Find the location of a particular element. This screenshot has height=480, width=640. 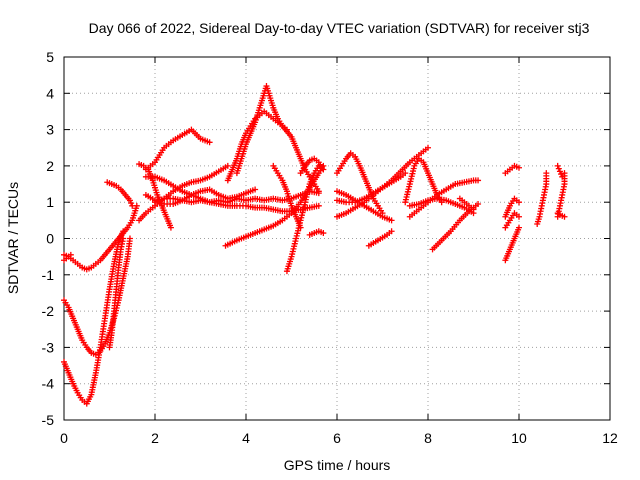

y-tick-label: -4 is located at coordinates (48, 384).